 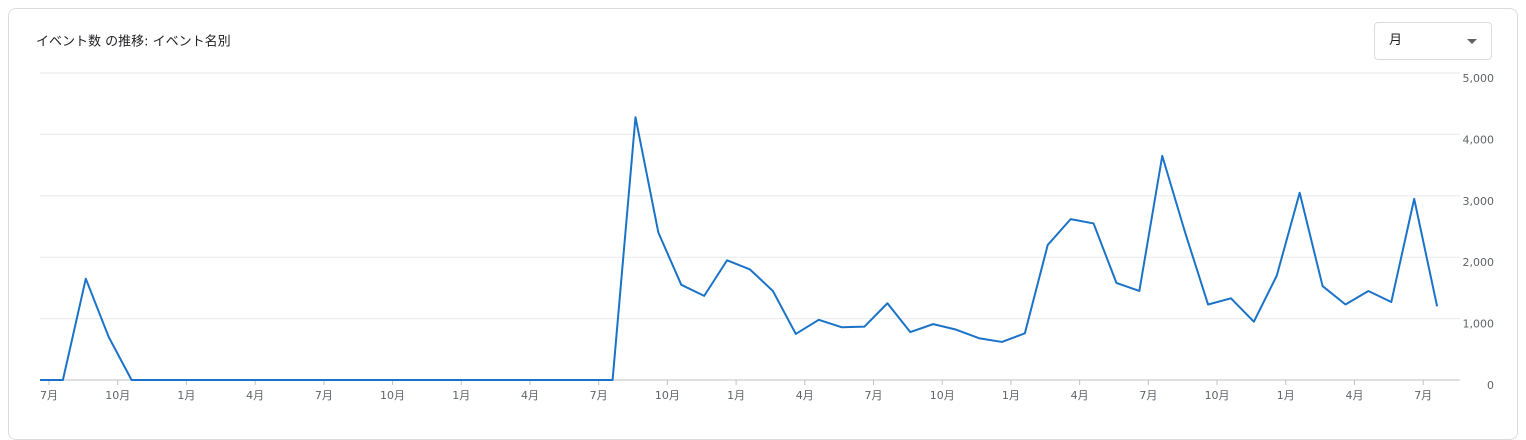 I want to click on y-tick-label: 3,000, so click(x=1479, y=201).